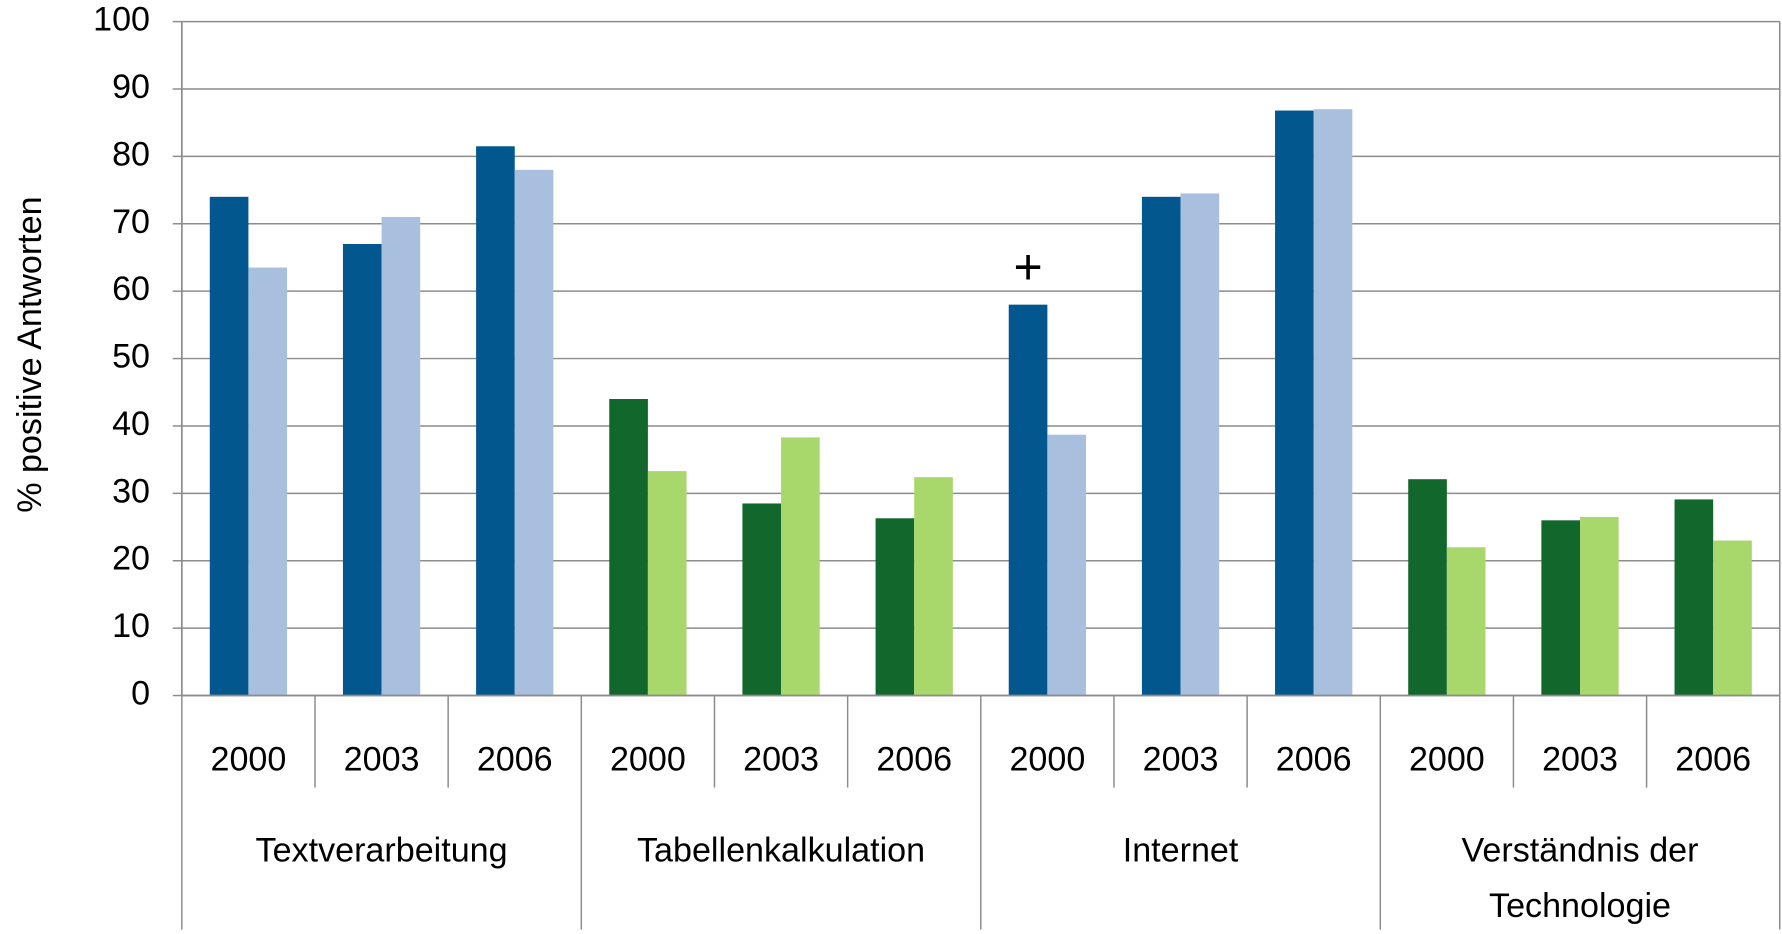 The image size is (1782, 934). Describe the element at coordinates (1580, 878) in the screenshot. I see `group-label: Verständnis der Technologie` at that location.